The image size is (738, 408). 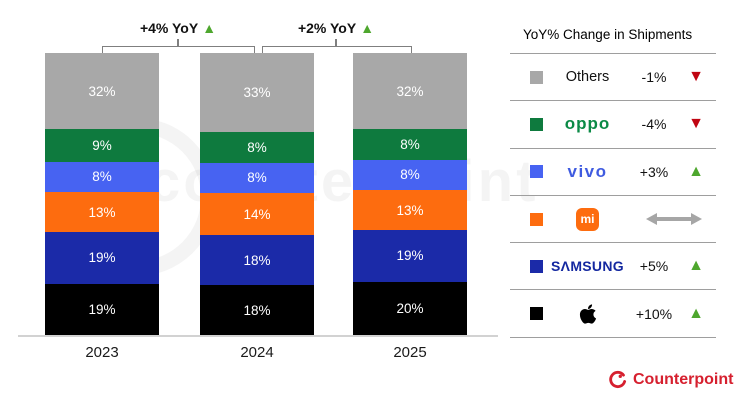 I want to click on yoy-annotation-2023-2024: +4% YoY ▲, so click(x=178, y=28).